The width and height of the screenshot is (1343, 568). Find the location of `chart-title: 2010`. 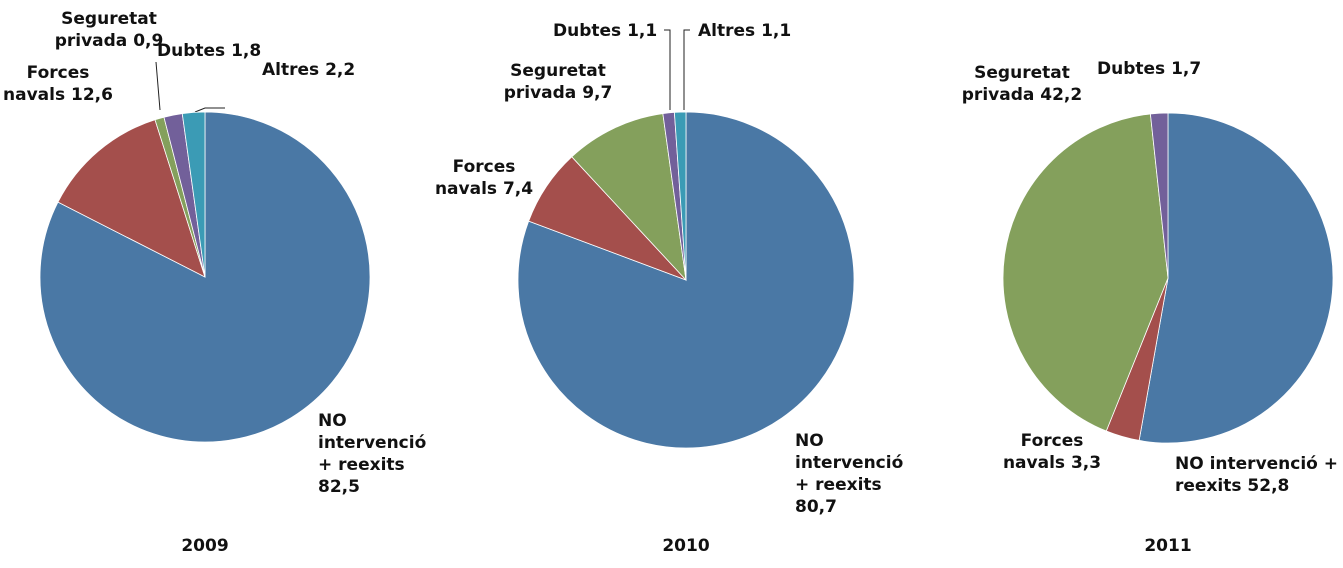

chart-title: 2010 is located at coordinates (686, 546).